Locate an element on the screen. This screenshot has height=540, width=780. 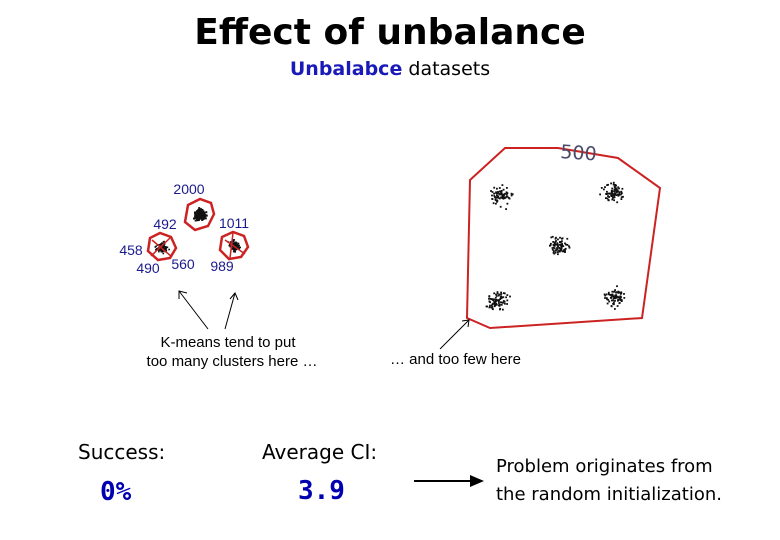
subtitle-highlight: Unbalabce is located at coordinates (346, 69).